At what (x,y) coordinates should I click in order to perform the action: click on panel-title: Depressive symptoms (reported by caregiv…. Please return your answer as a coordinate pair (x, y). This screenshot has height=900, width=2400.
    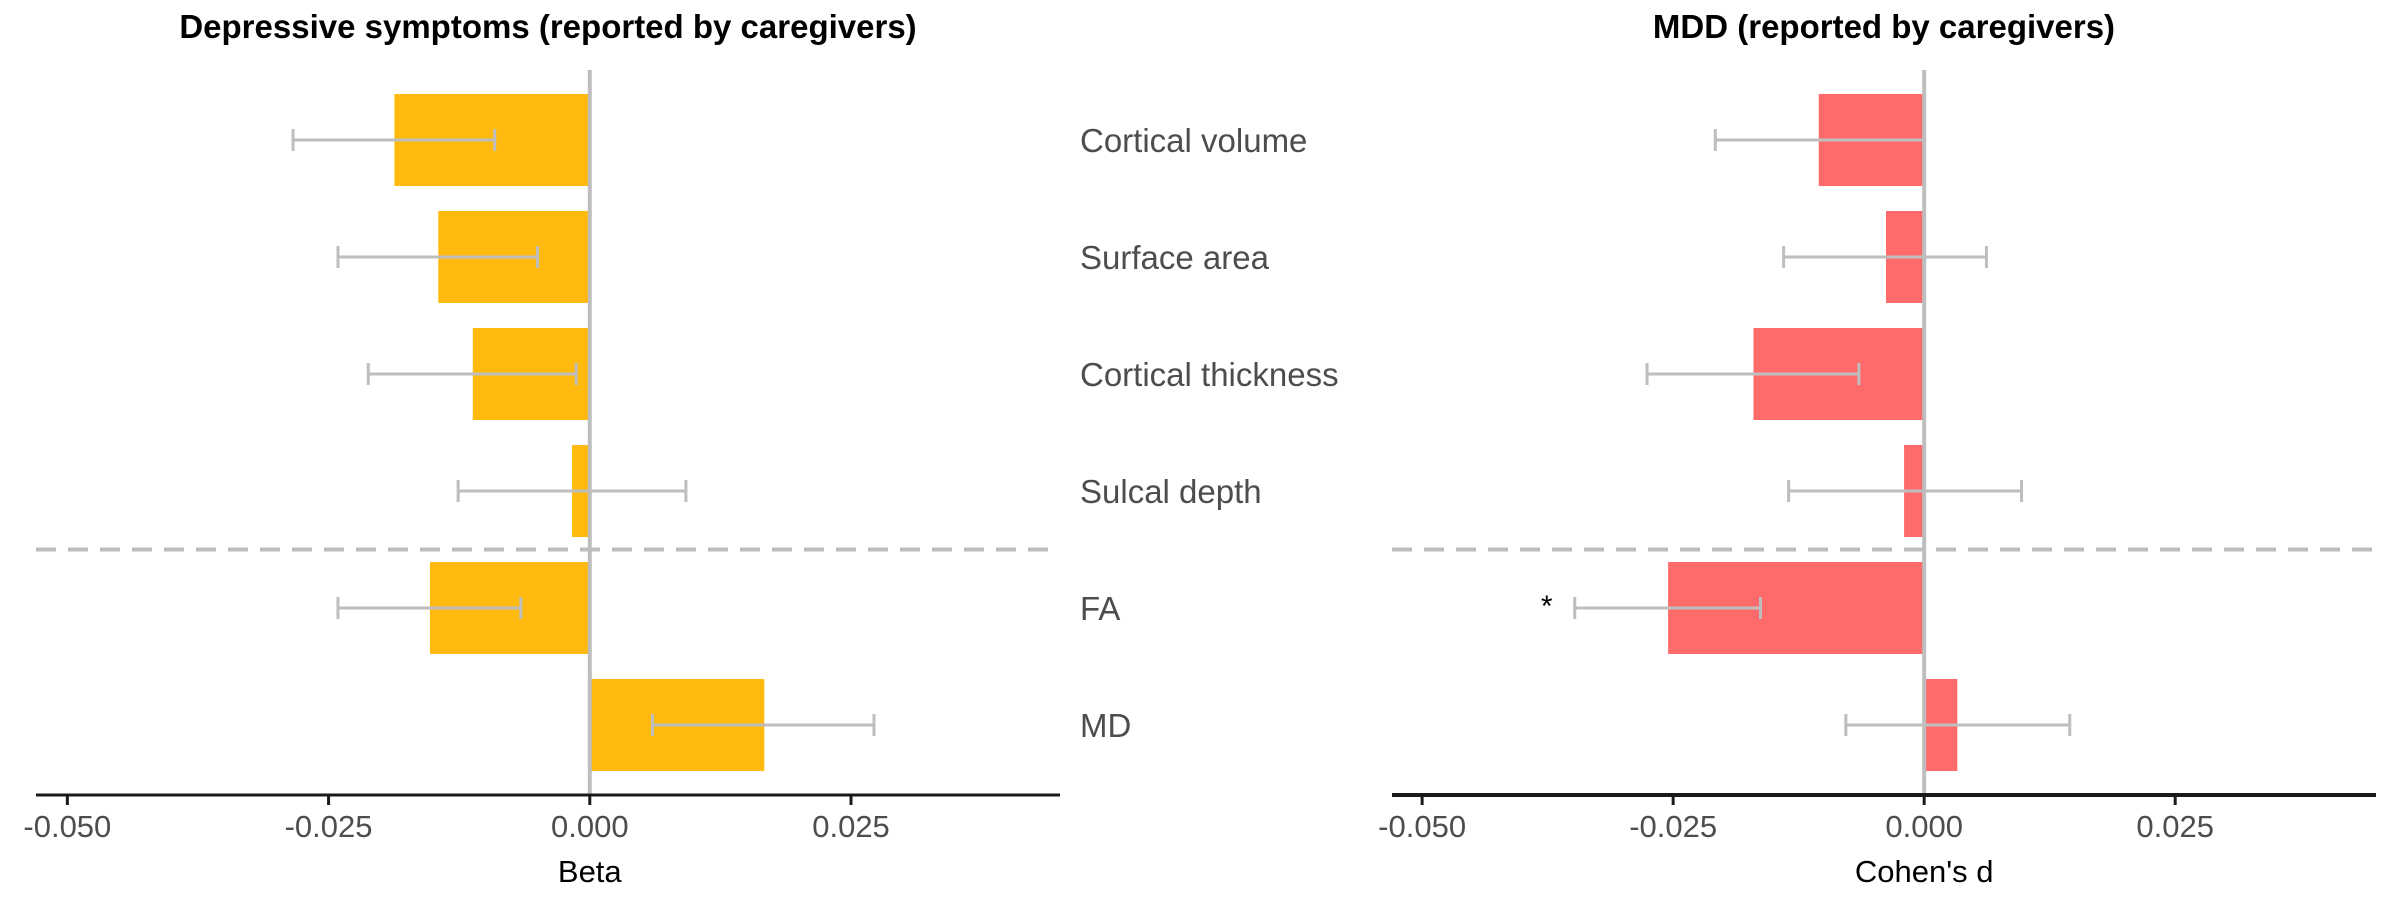
    Looking at the image, I should click on (547, 26).